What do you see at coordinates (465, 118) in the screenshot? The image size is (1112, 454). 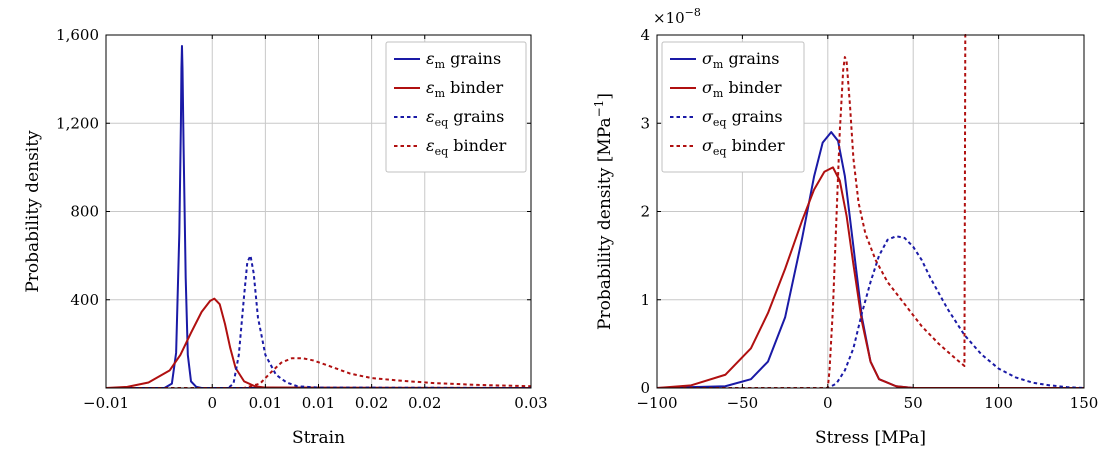 I see `chart-0-legend-label-2: εeq grains` at bounding box center [465, 118].